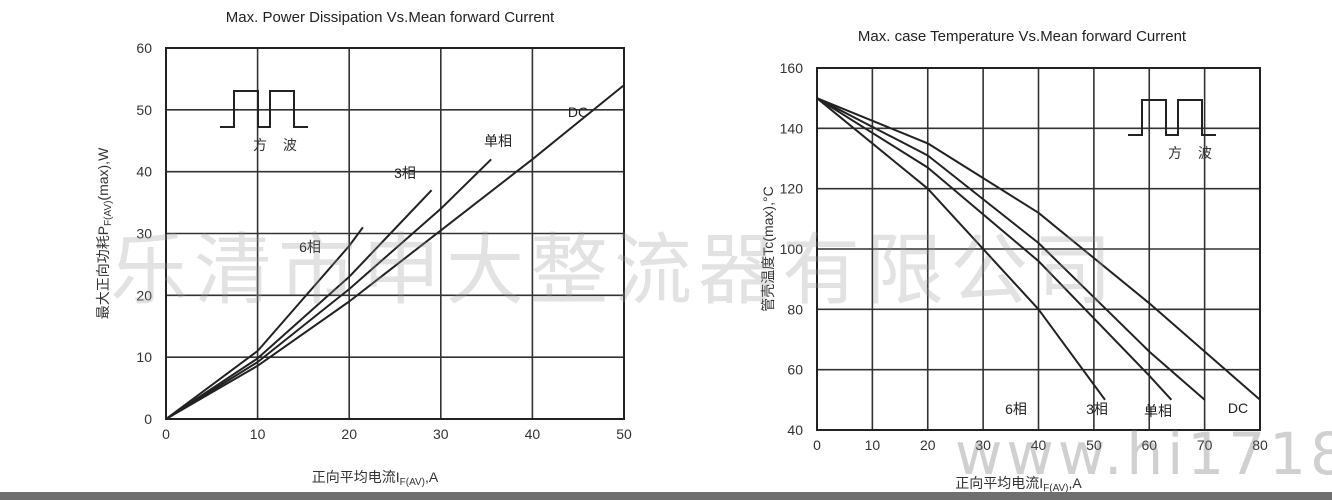  What do you see at coordinates (1172, 117) in the screenshot?
I see `chart2-square-wave-icon` at bounding box center [1172, 117].